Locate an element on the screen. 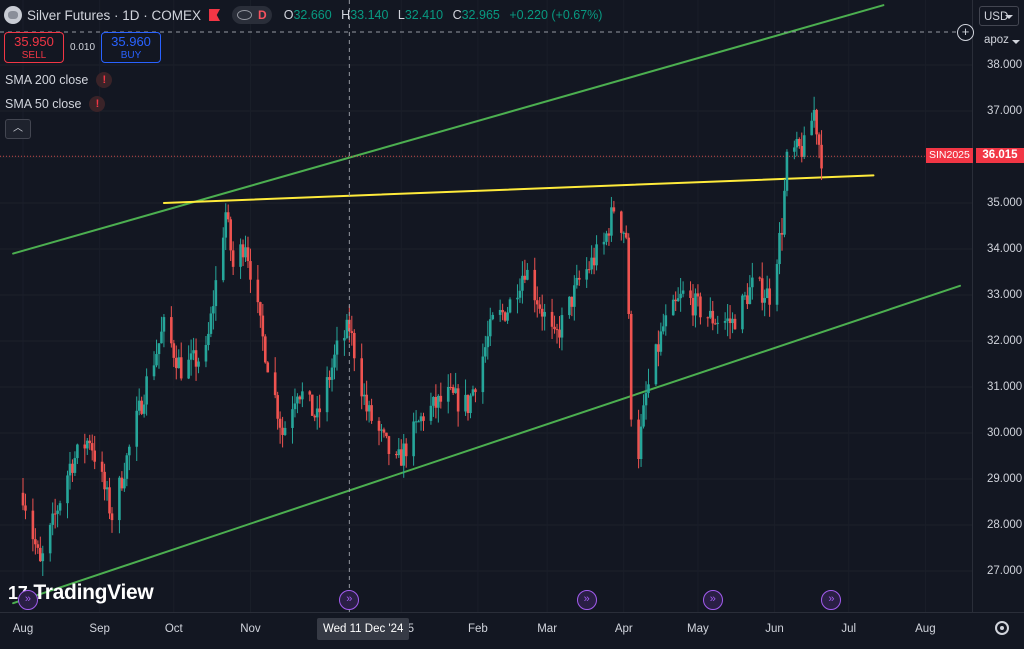  buy-button: 35.960 BUY is located at coordinates (131, 47).